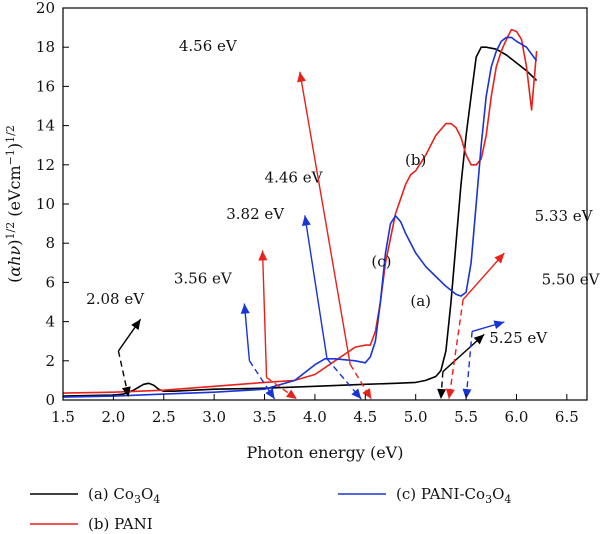 This screenshot has height=534, width=600. Describe the element at coordinates (466, 417) in the screenshot. I see `x-tick-label: 5.5` at that location.